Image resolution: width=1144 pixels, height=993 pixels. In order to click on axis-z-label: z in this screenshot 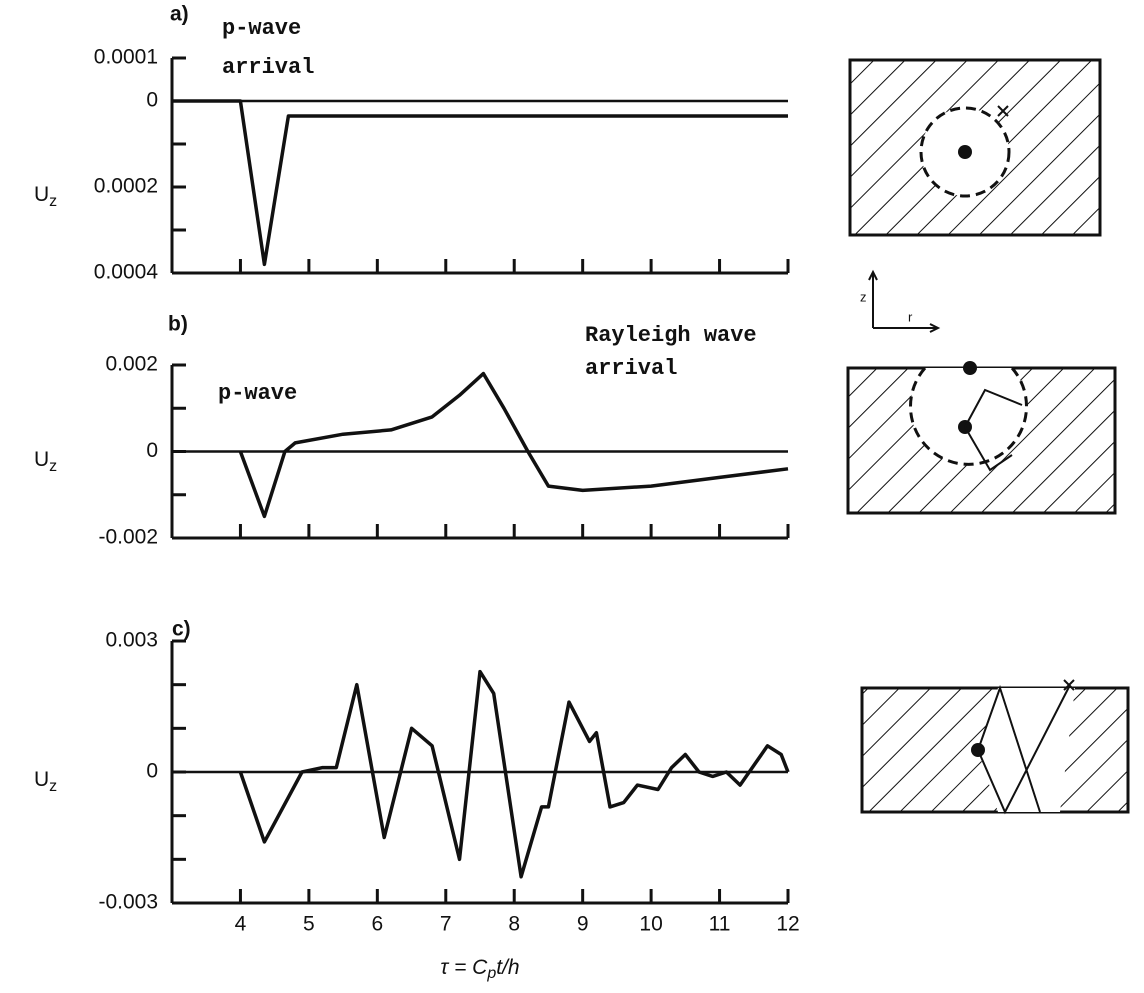, I will do `click(863, 296)`.